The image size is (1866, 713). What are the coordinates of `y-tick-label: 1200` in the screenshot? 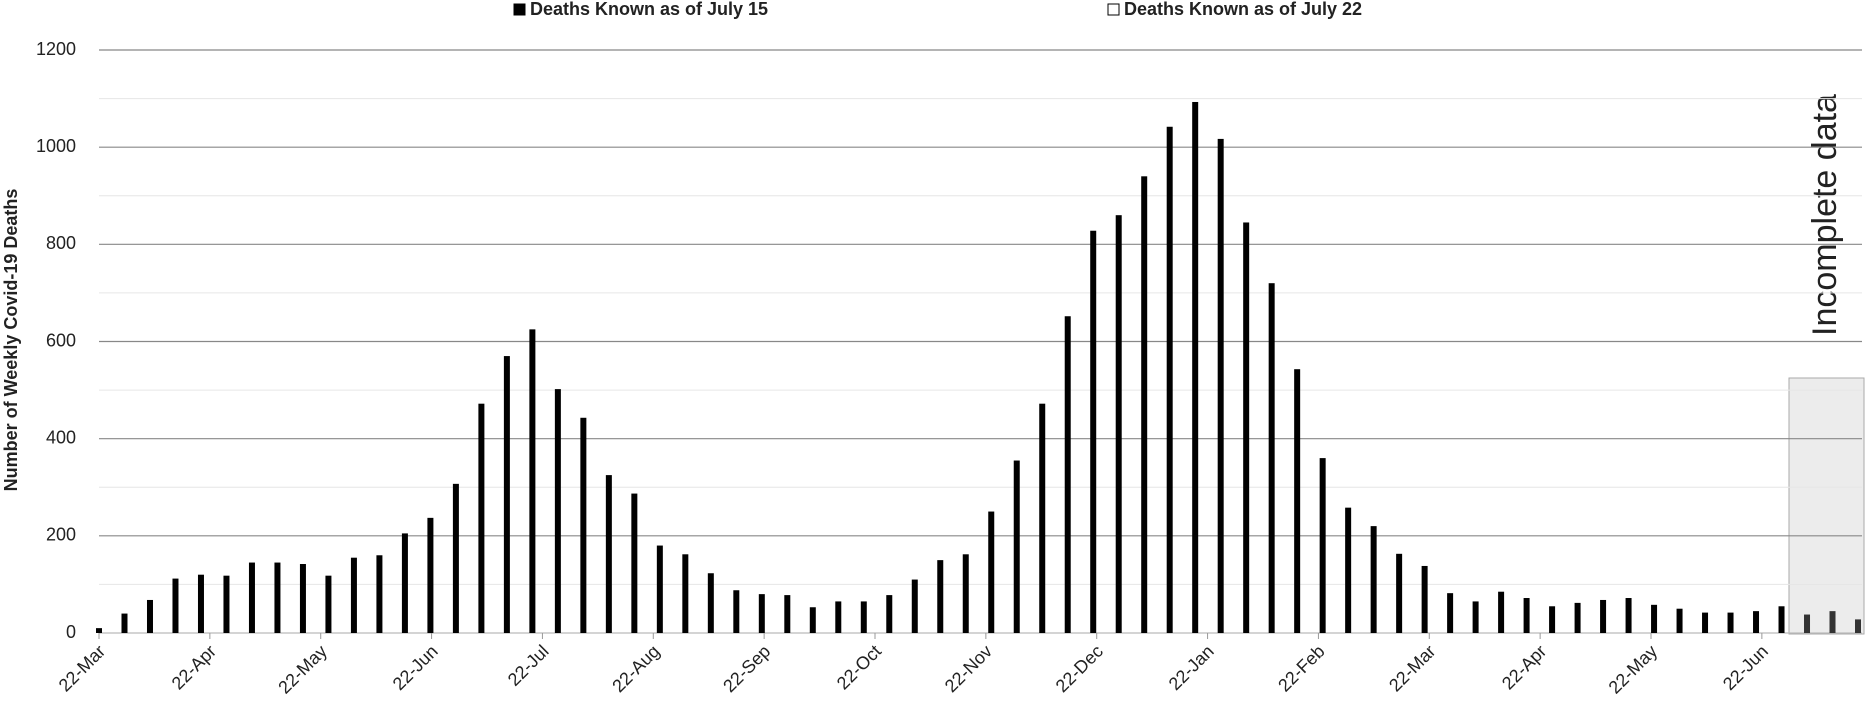 It's located at (56, 49).